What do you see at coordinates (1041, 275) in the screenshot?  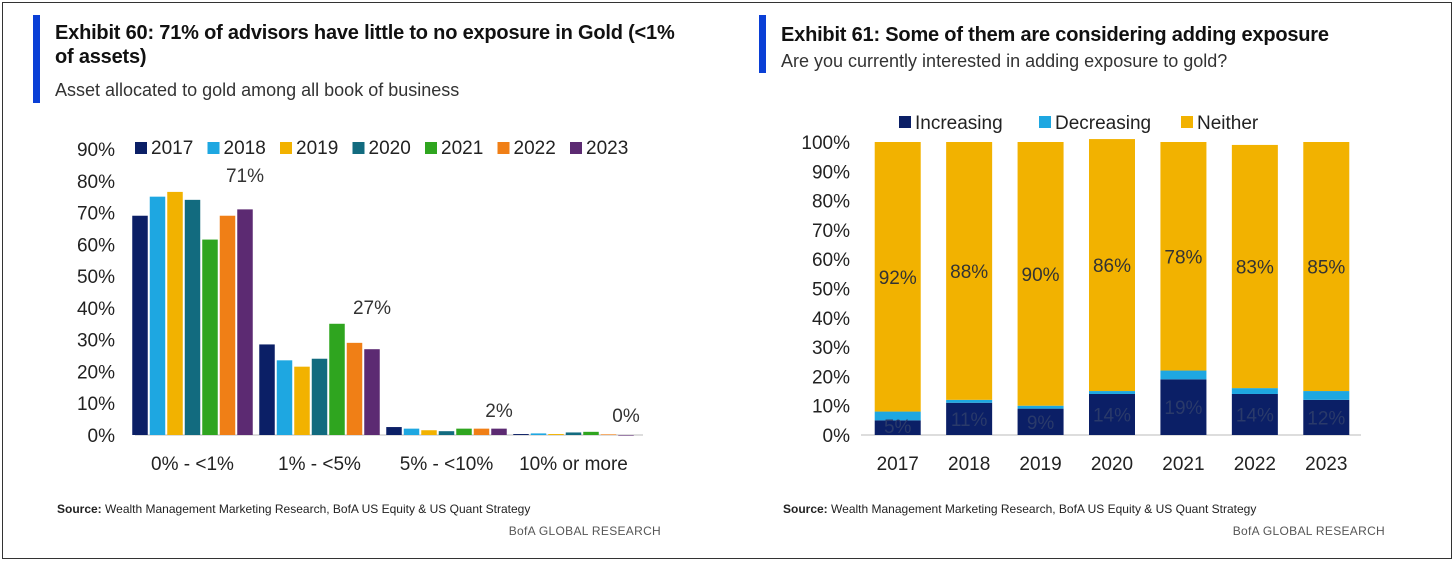 I see `neither-value-label: 90%` at bounding box center [1041, 275].